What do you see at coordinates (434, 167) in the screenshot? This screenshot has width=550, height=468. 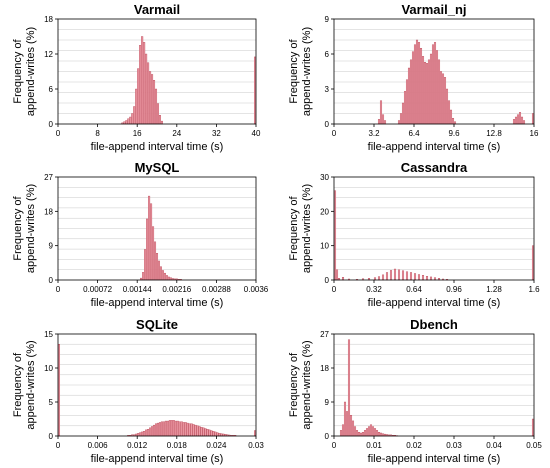 I see `chart-title: Cassandra` at bounding box center [434, 167].